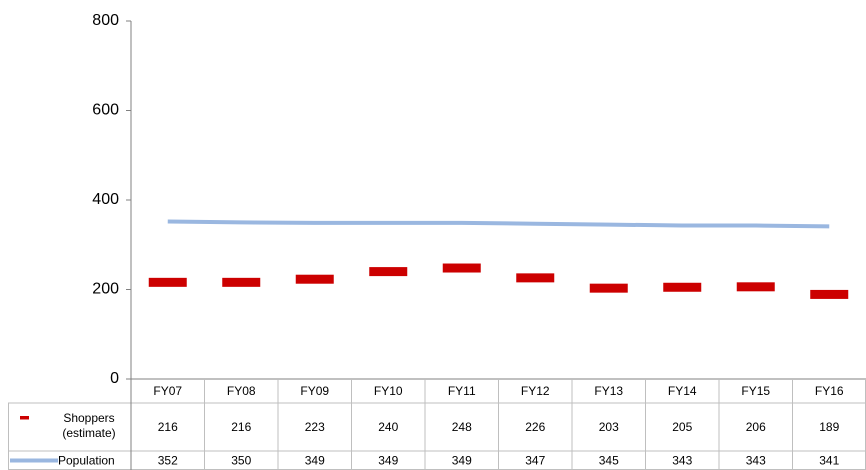 The image size is (866, 470). Describe the element at coordinates (535, 461) in the screenshot. I see `table-value: 347` at that location.